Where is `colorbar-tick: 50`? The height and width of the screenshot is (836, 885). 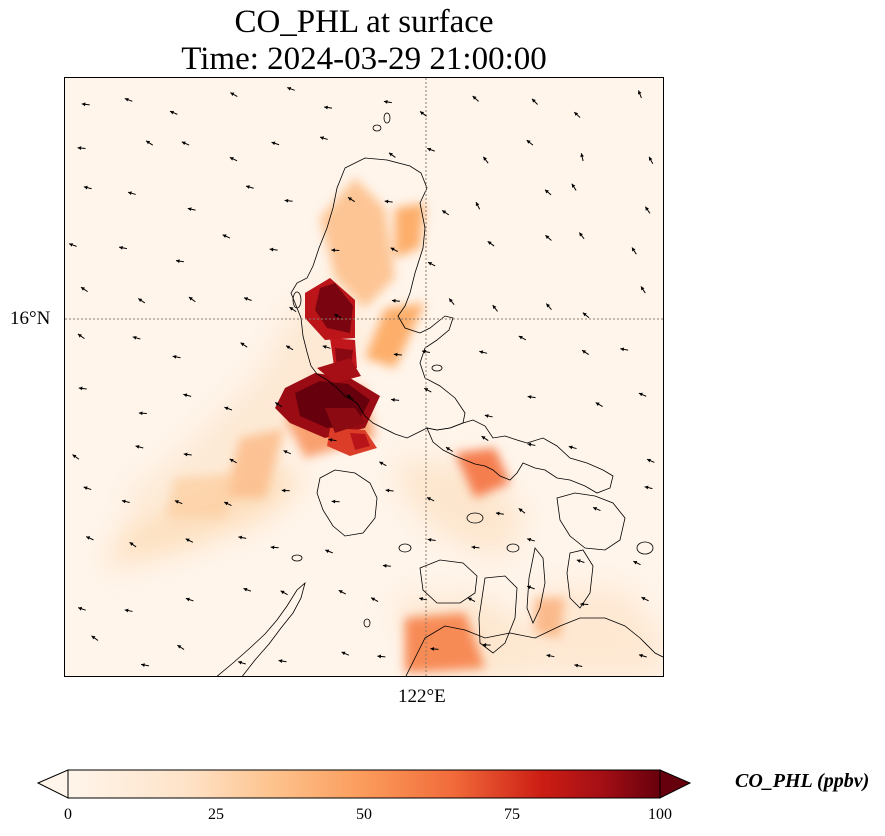 colorbar-tick: 50 is located at coordinates (364, 814).